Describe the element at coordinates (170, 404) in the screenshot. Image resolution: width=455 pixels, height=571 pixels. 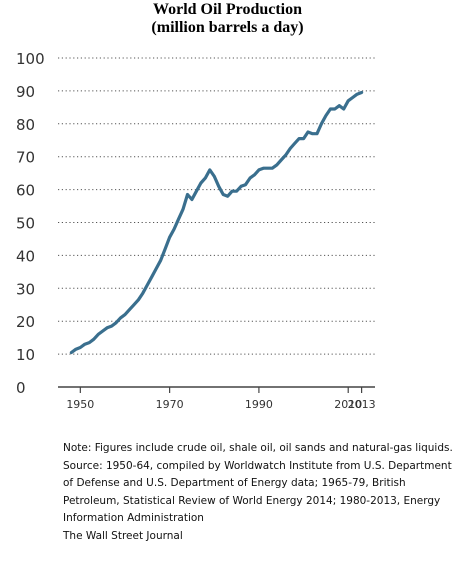
I see `x-tick-label-1970: 1970` at that location.